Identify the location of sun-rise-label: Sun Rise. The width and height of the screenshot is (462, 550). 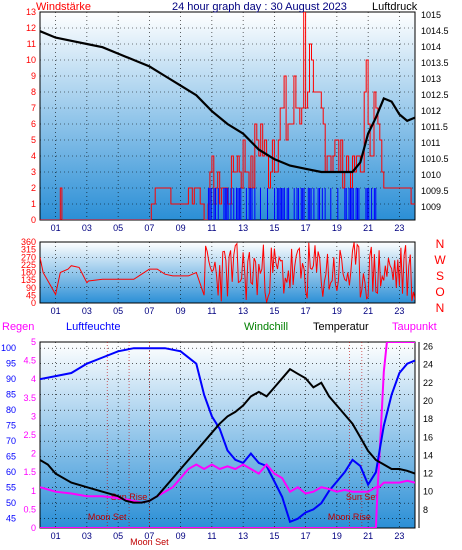
(129, 497).